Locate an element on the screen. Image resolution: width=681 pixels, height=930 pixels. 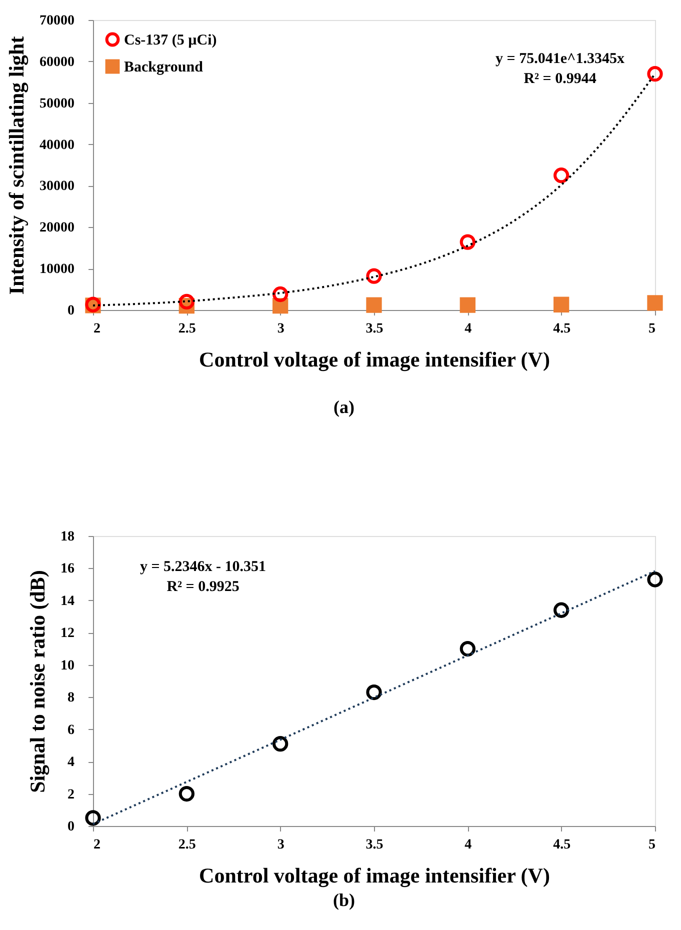
y-tick-label: 60000 is located at coordinates (57, 62).